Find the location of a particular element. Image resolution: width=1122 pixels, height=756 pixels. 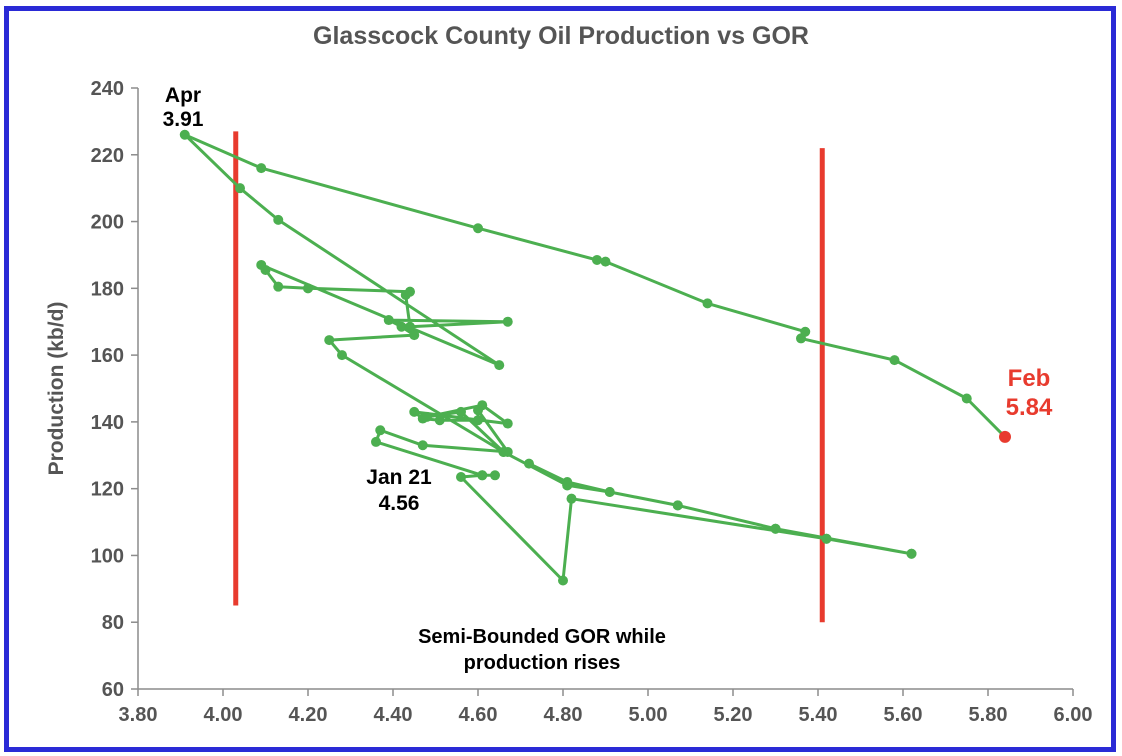

x-tick-label: 5.20 is located at coordinates (733, 715).